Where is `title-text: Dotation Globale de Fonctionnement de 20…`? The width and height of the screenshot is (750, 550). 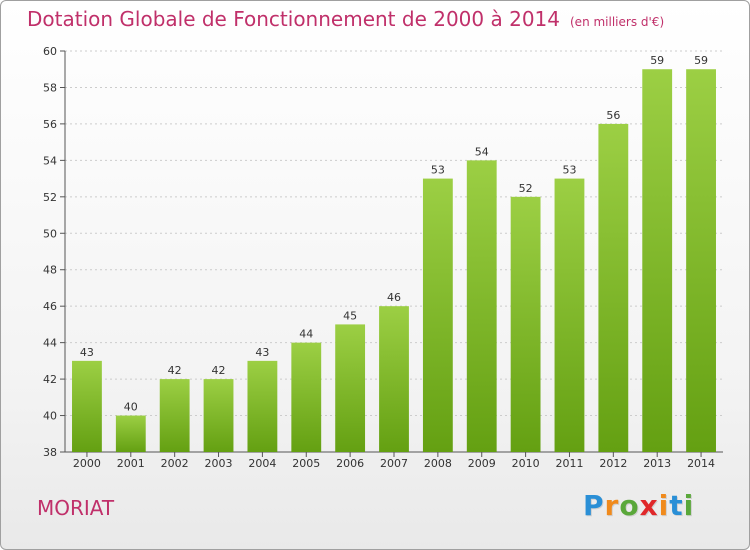
title-text: Dotation Globale de Fonctionnement de 20… is located at coordinates (293, 19).